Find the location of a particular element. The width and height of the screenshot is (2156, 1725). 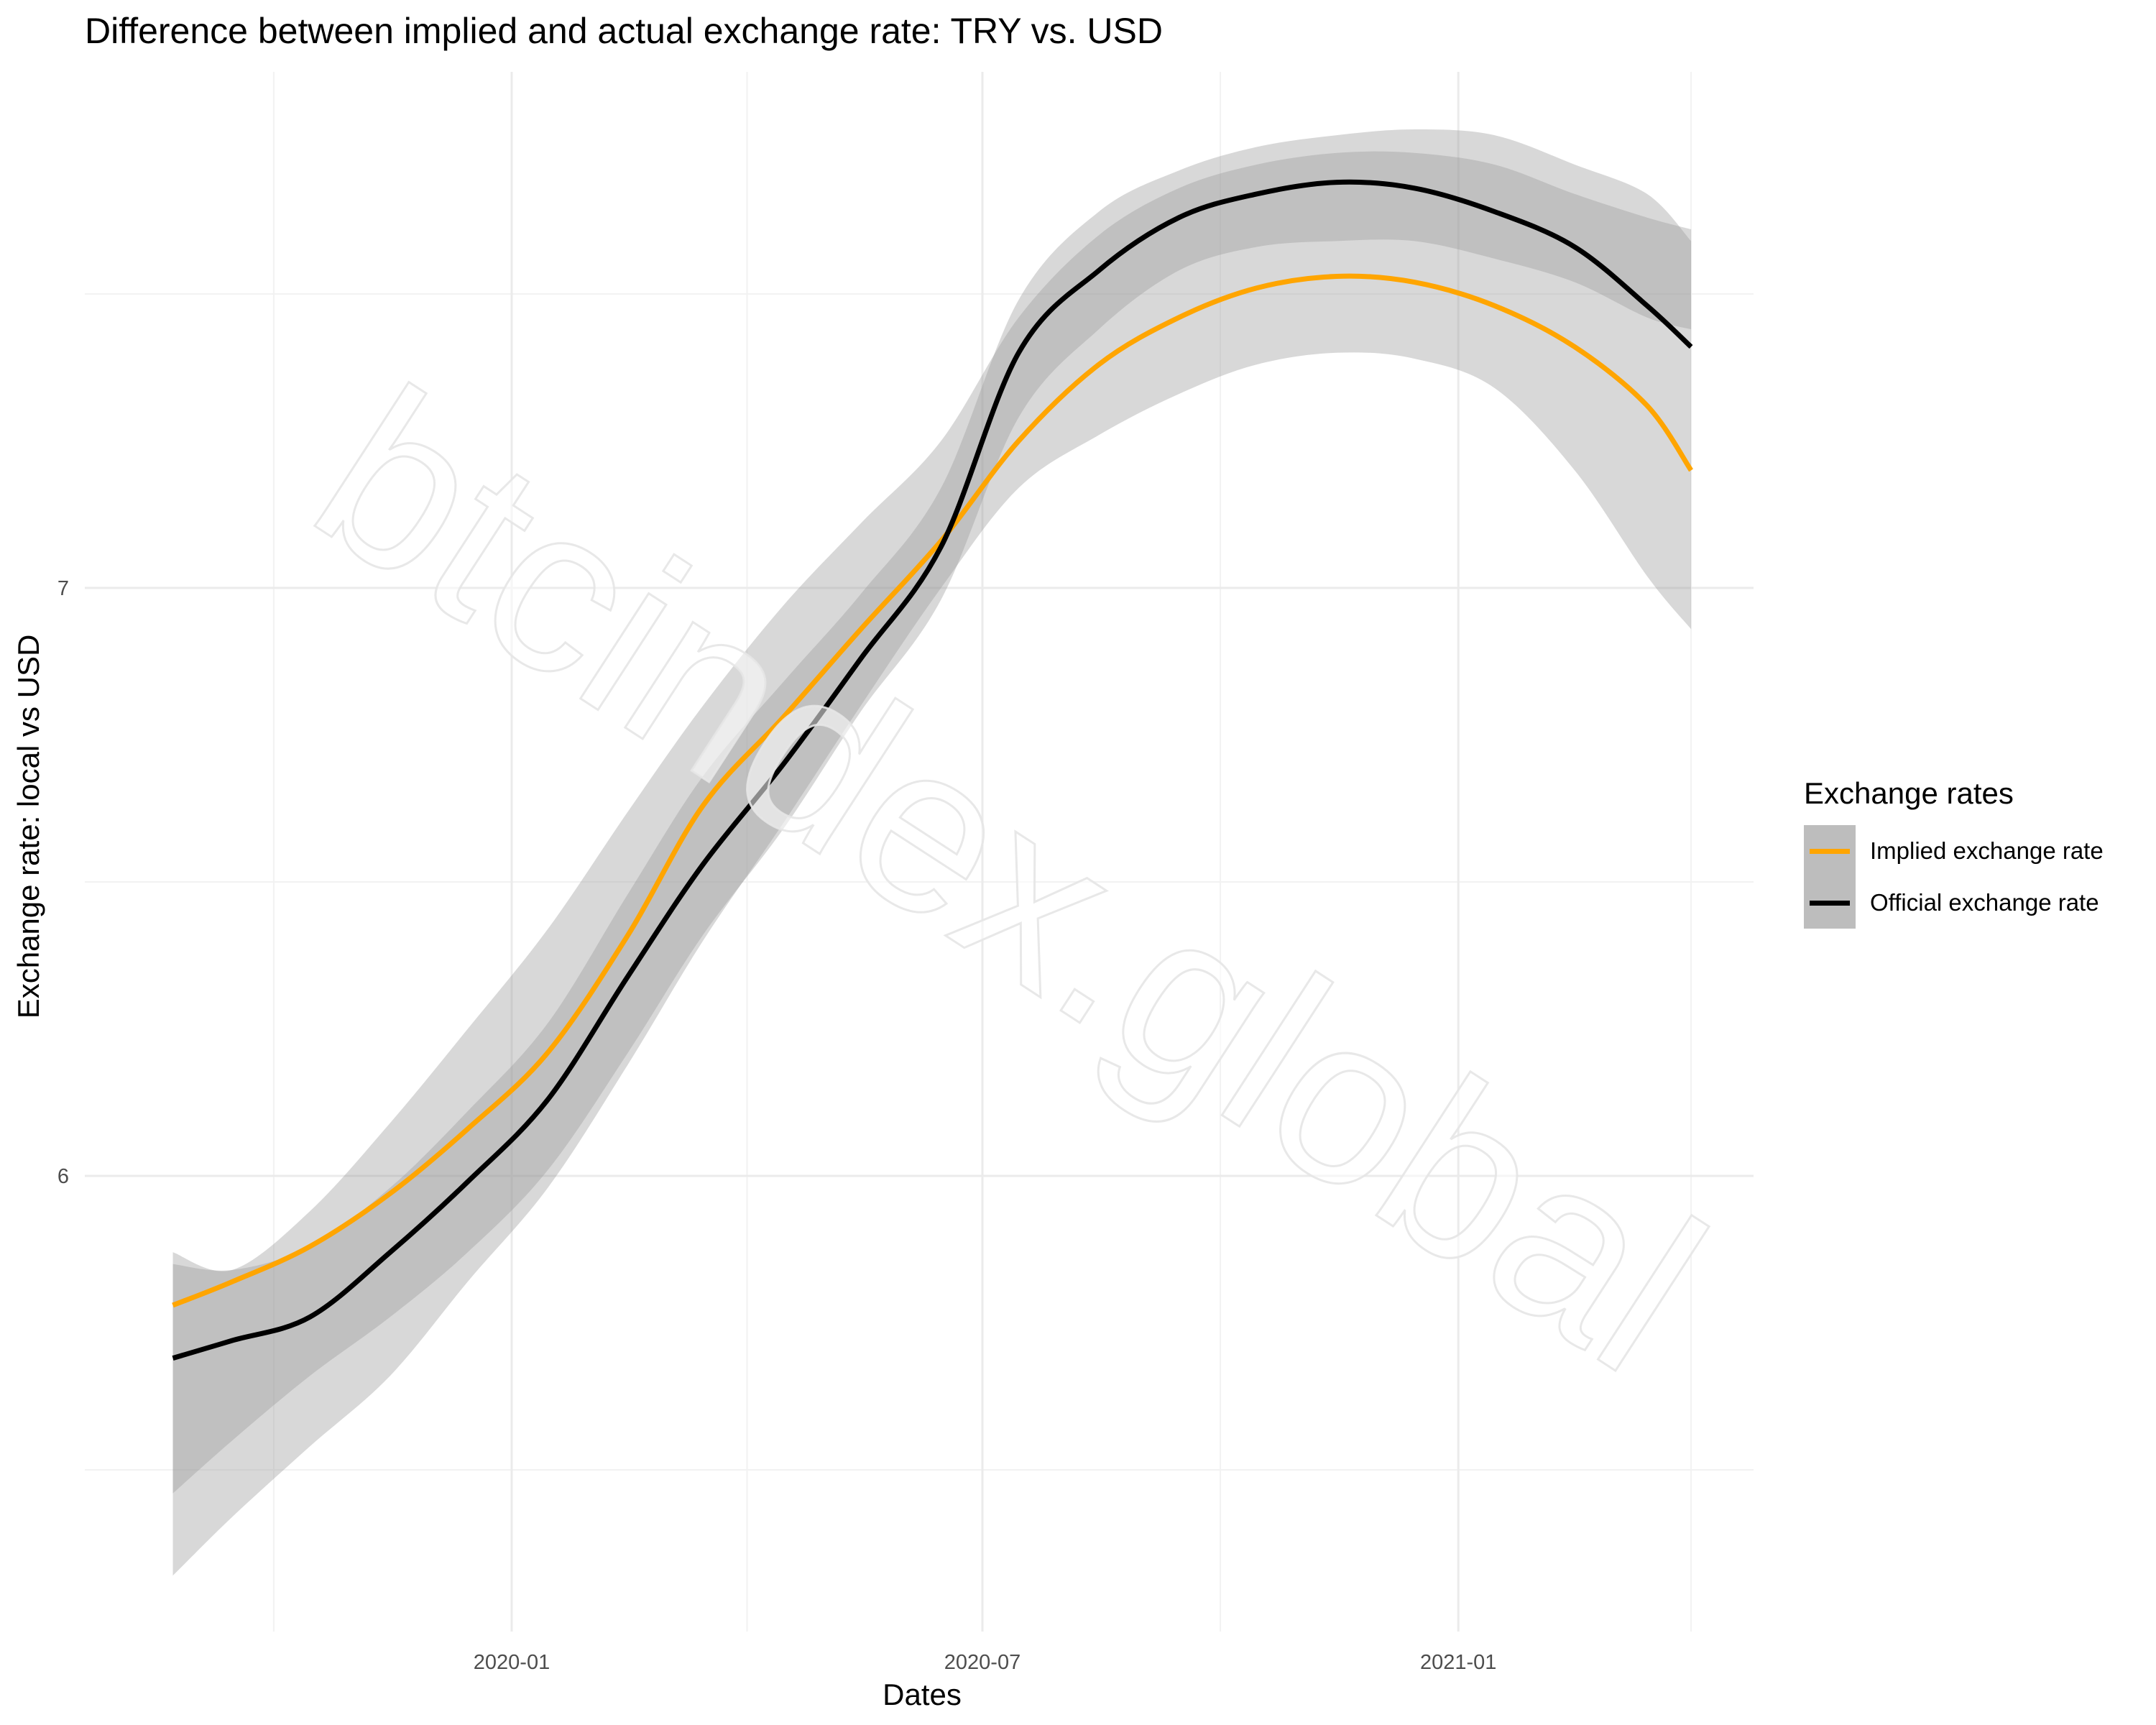

legend-item-implied: Implied exchange rate is located at coordinates (1954, 851).